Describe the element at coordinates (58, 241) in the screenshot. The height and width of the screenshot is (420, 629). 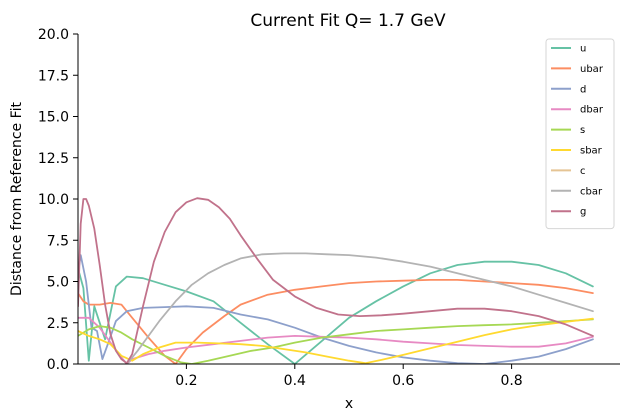
I see `y-tick-label: 7.5` at that location.